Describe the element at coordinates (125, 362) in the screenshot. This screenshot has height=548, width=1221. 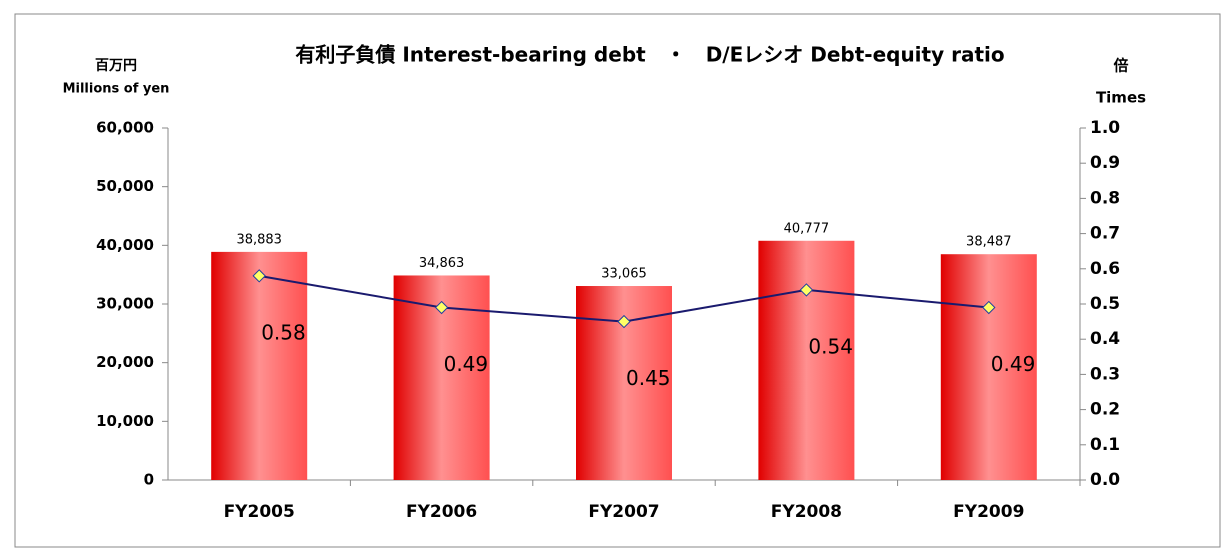
I see `y-tick-label: 20,000` at that location.